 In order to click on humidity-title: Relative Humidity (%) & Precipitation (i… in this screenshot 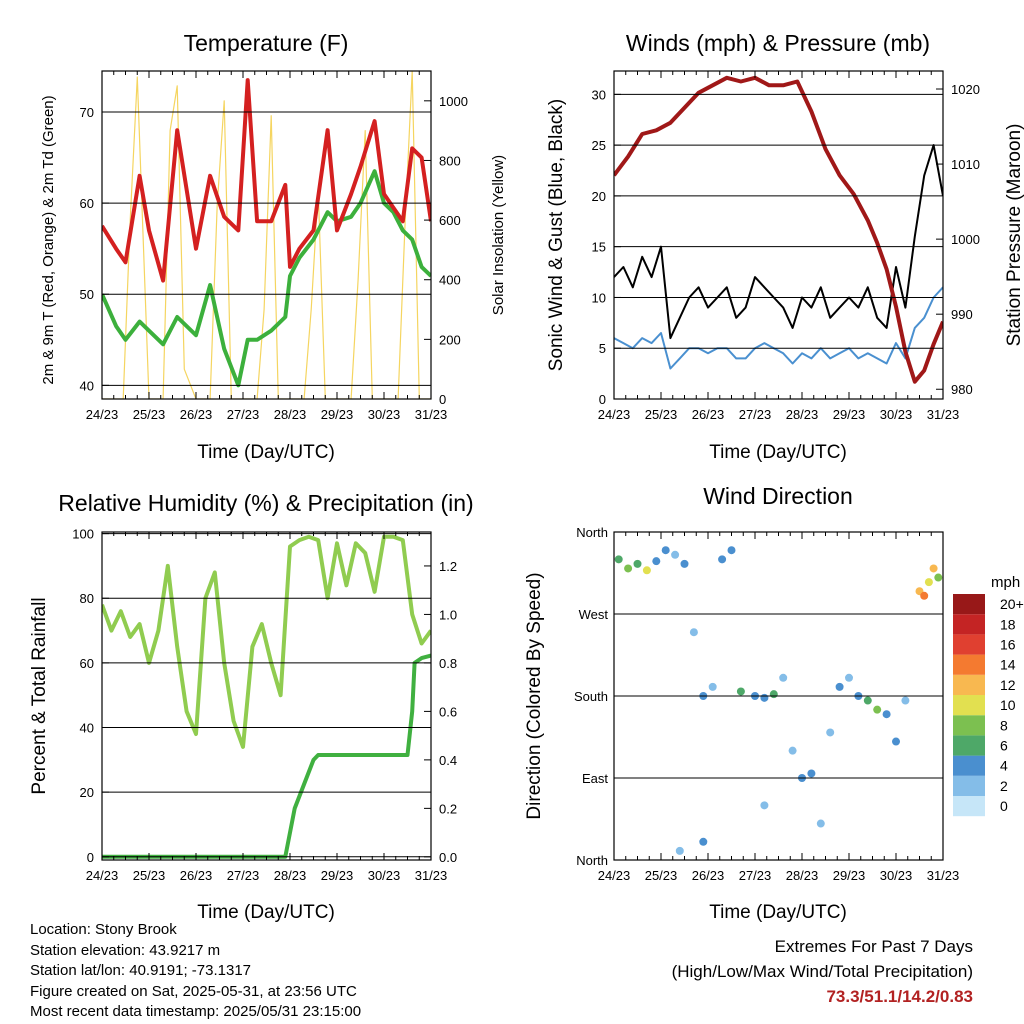, I will do `click(265, 503)`.